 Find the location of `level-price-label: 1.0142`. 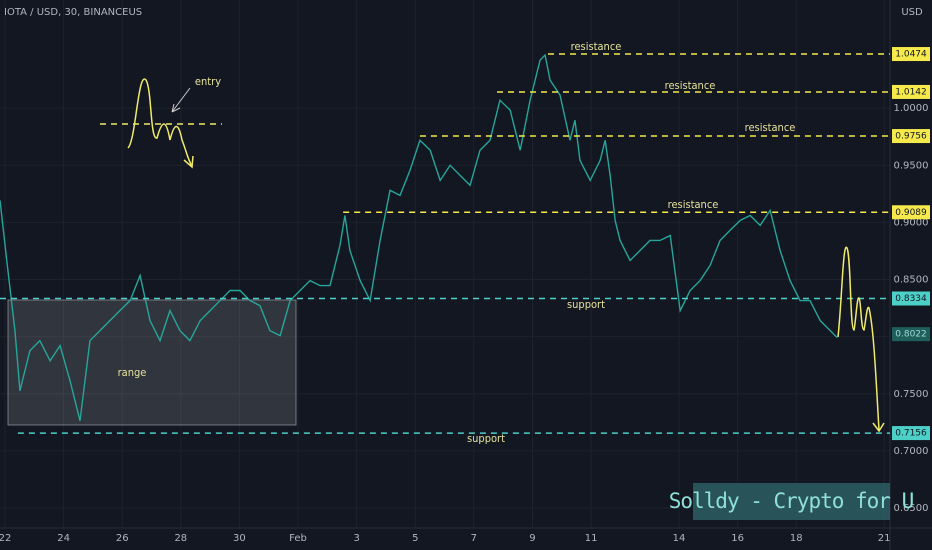

level-price-label: 1.0142 is located at coordinates (911, 92).